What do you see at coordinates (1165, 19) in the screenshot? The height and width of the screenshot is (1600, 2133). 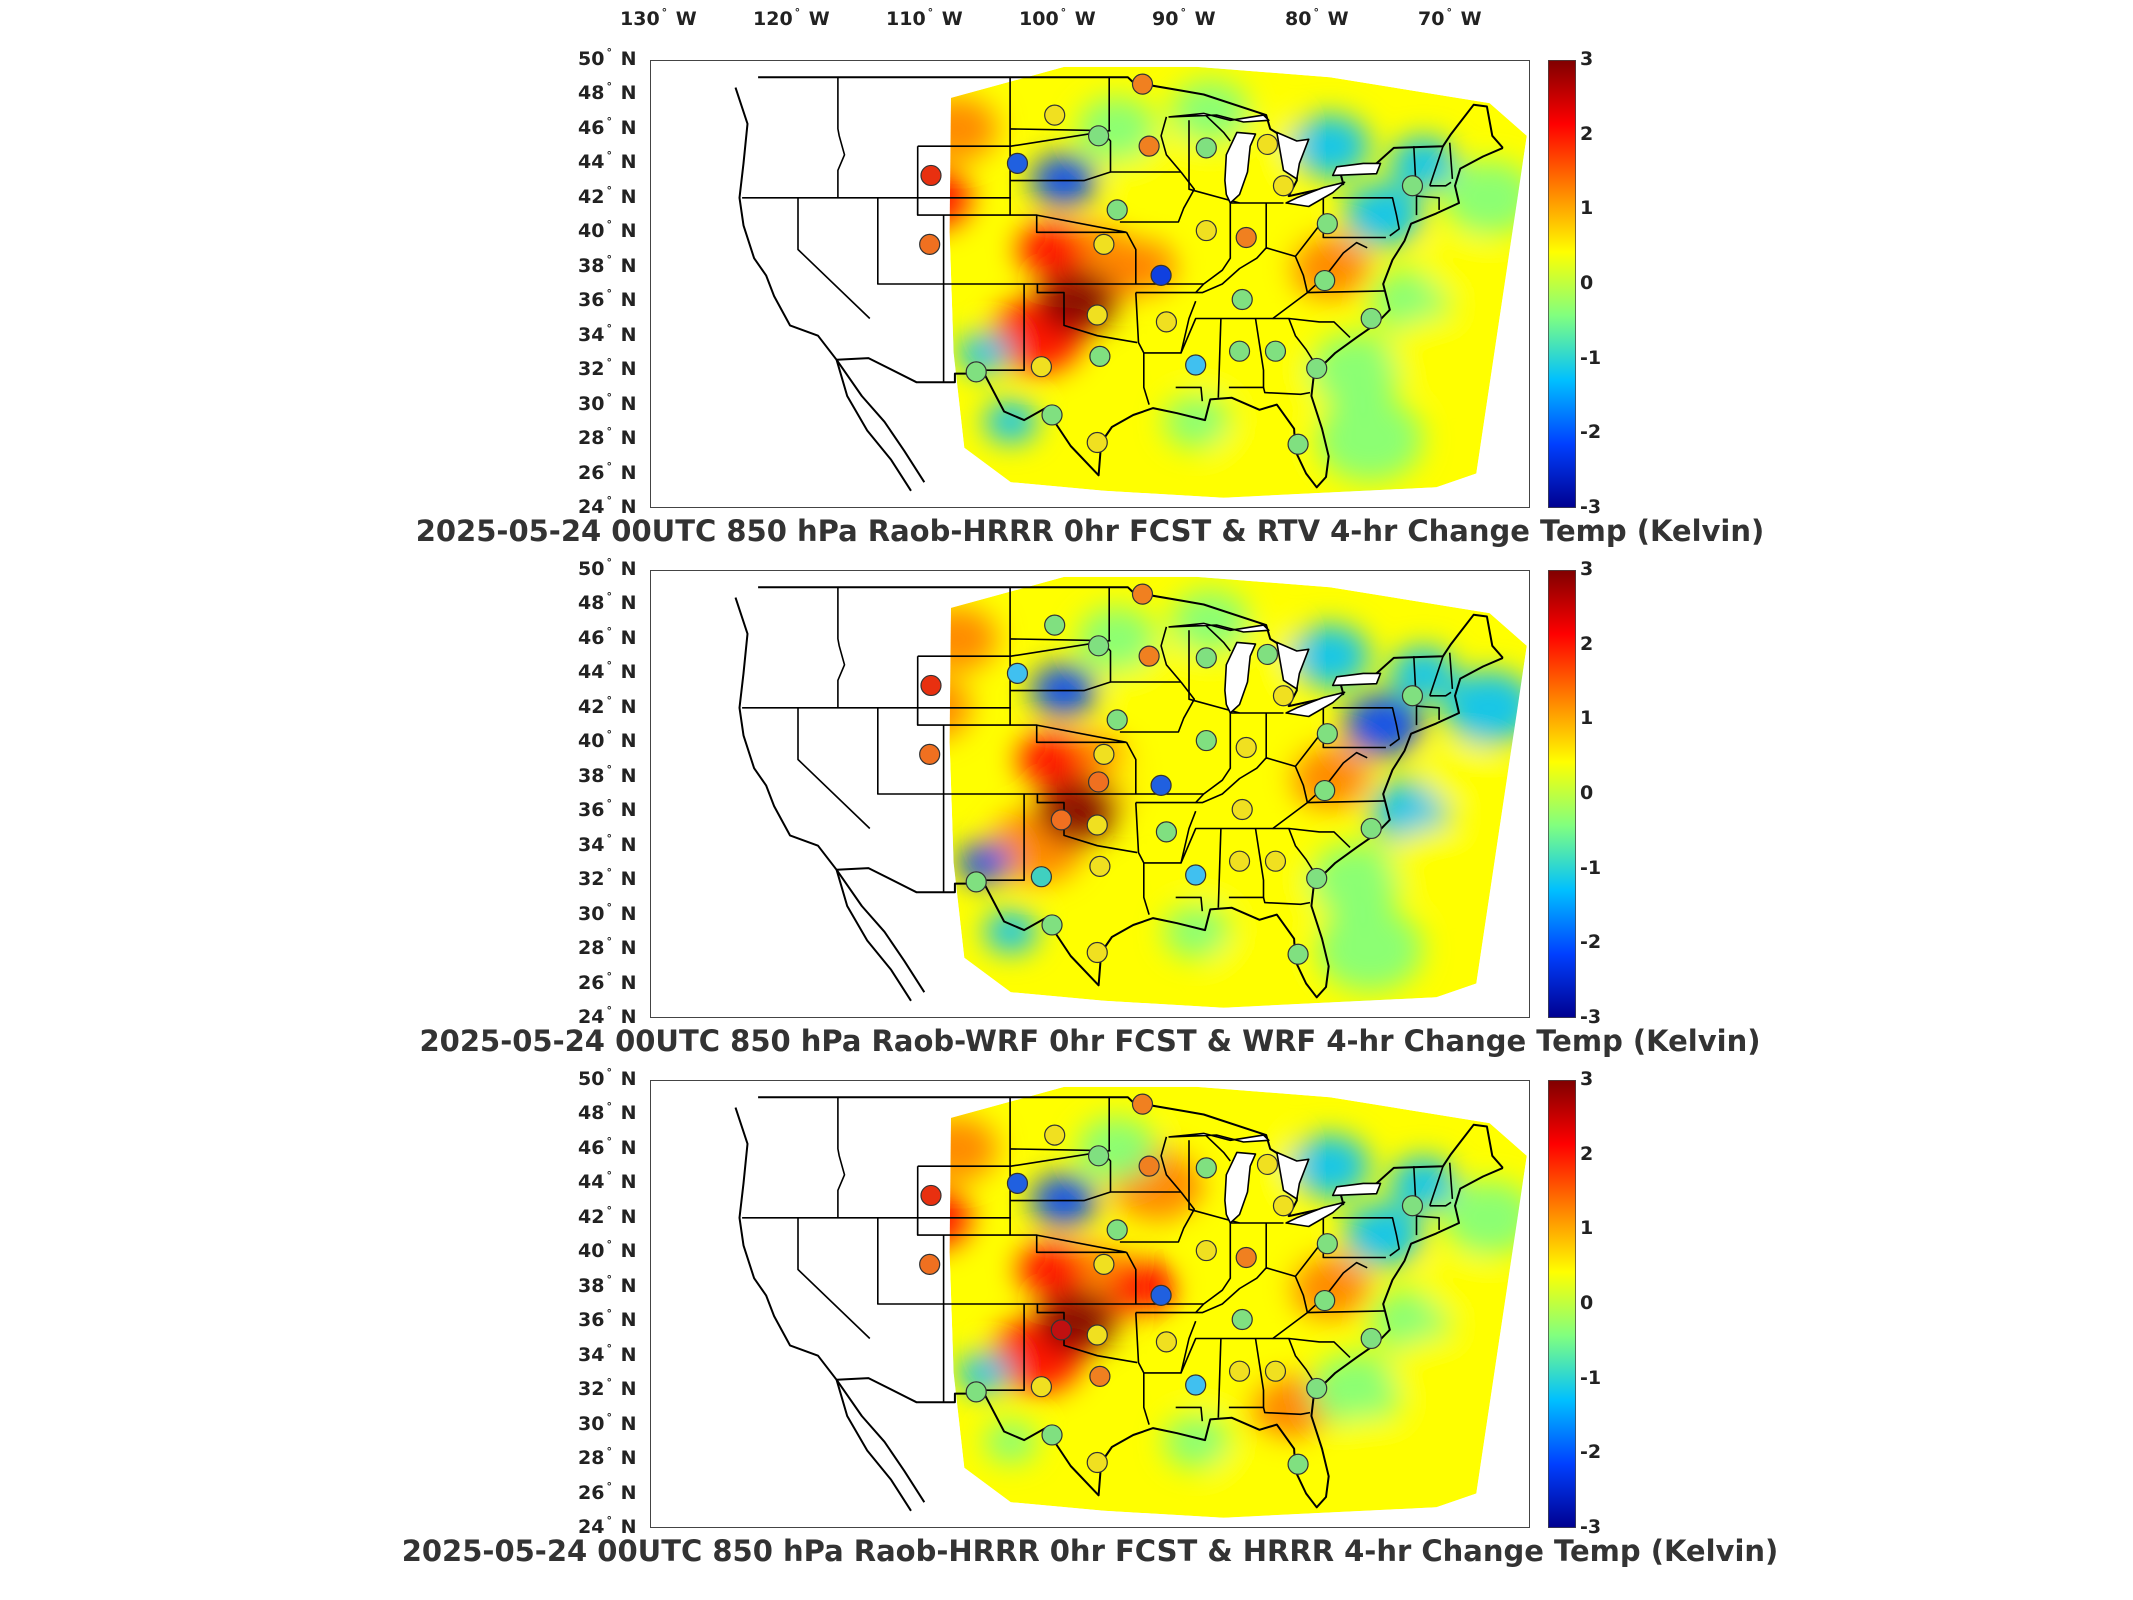 I see `lon-value: 90` at bounding box center [1165, 19].